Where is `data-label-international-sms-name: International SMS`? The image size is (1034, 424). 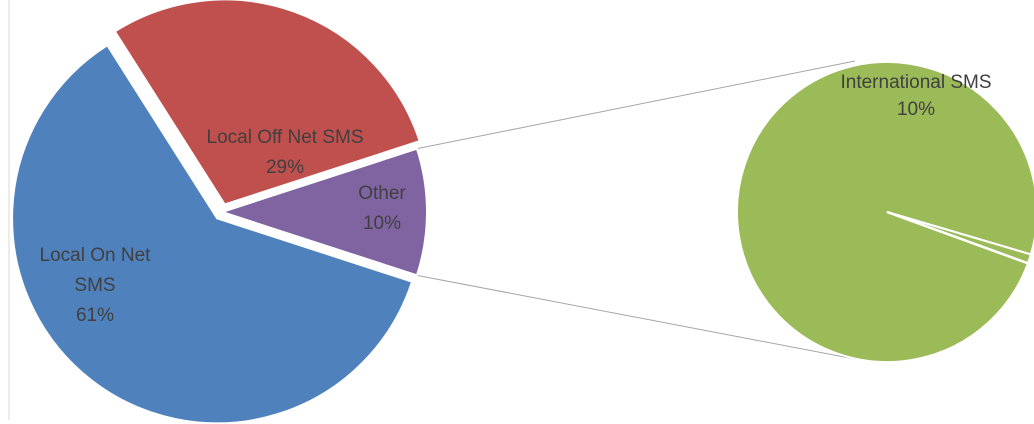 data-label-international-sms-name: International SMS is located at coordinates (915, 82).